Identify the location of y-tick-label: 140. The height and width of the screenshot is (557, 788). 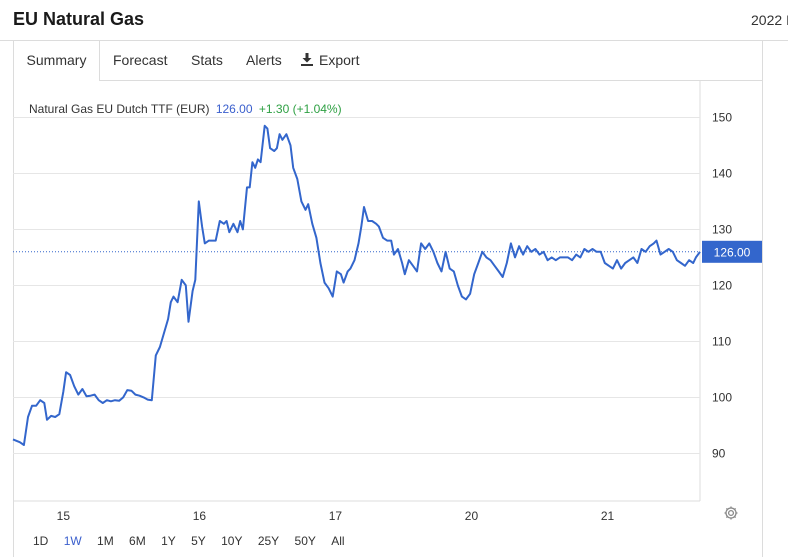
(722, 174).